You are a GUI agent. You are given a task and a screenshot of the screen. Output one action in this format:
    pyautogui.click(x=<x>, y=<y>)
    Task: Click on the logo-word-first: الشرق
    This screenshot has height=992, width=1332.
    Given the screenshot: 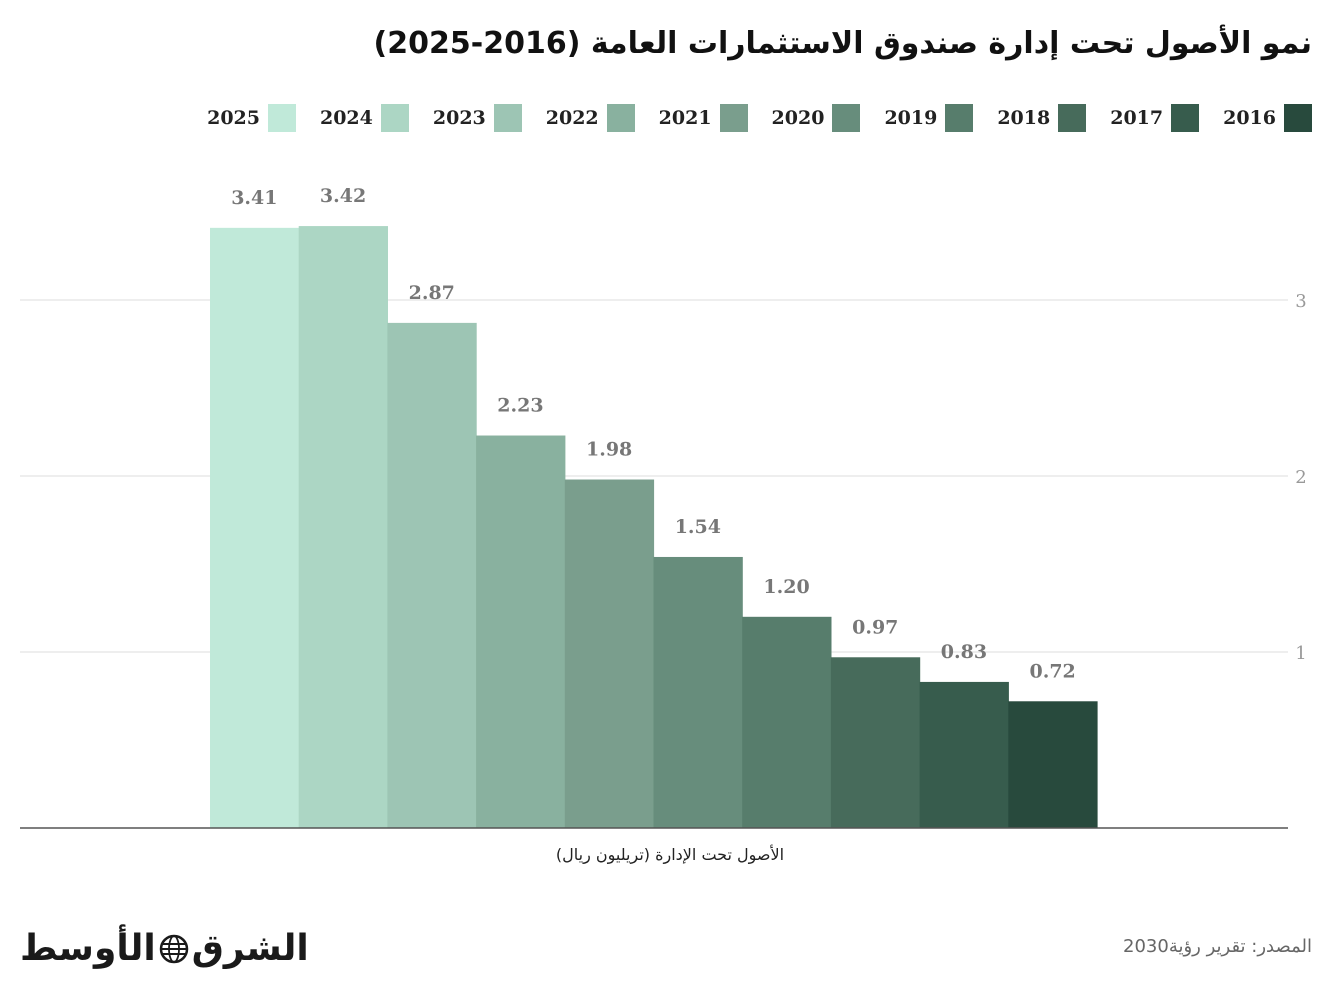 What is the action you would take?
    pyautogui.click(x=250, y=948)
    